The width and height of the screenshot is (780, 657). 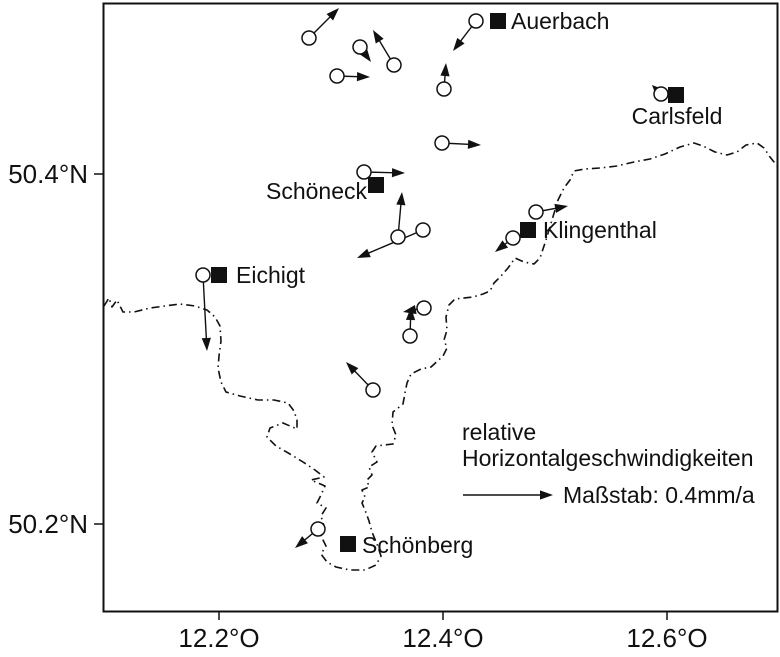 I want to click on velocity-arrow-10-head-icon, so click(x=364, y=253).